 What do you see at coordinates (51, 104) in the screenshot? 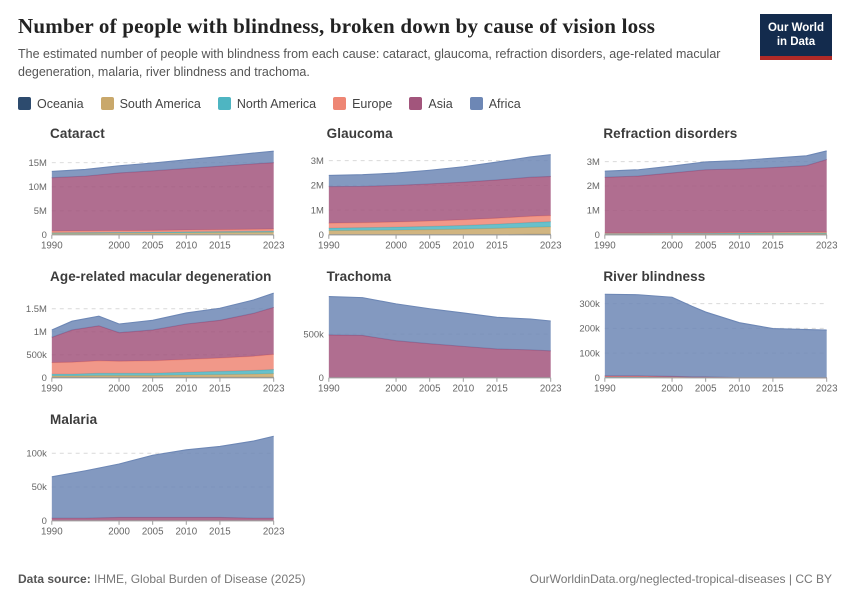
I see `legend-item-oceania: Oceania` at bounding box center [51, 104].